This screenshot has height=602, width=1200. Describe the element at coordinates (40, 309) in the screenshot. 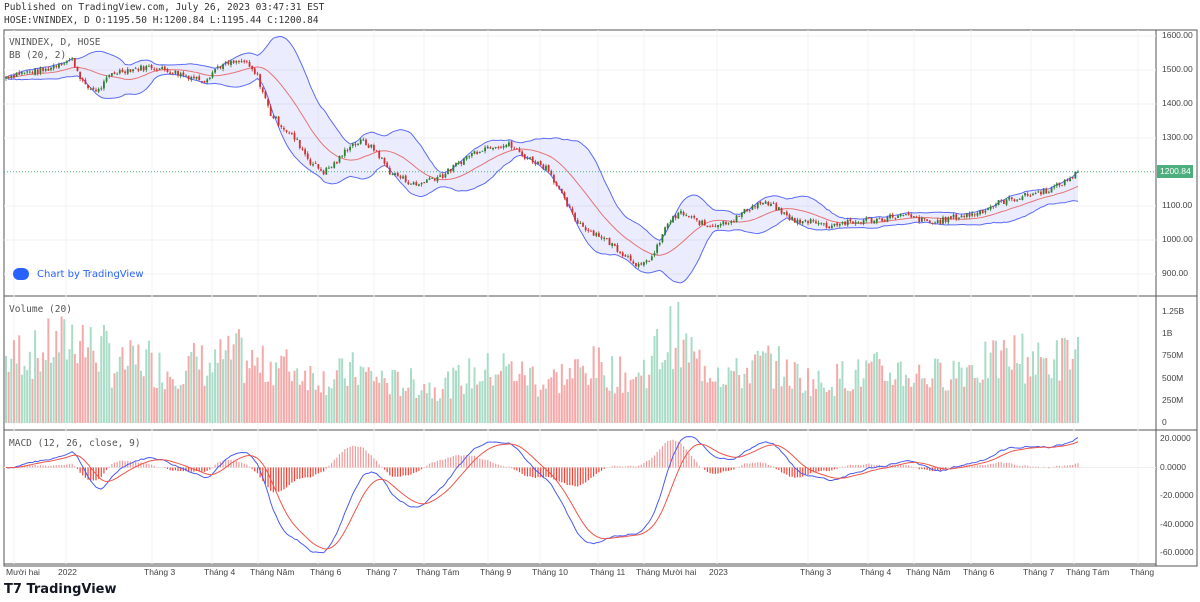

I see `volume-legend: Volume (20)` at that location.